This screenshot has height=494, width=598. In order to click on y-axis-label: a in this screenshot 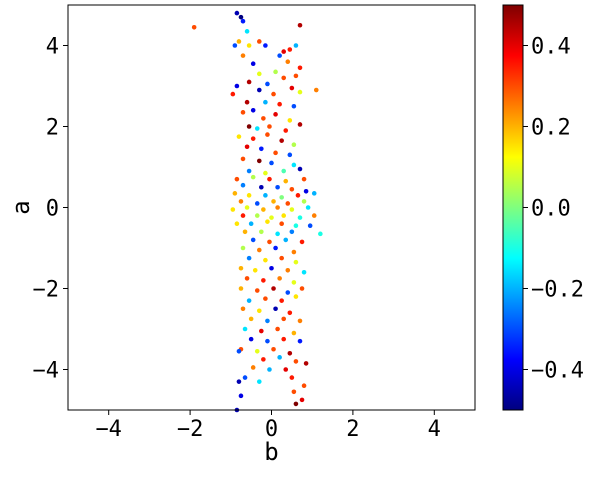, I will do `click(21, 207)`.